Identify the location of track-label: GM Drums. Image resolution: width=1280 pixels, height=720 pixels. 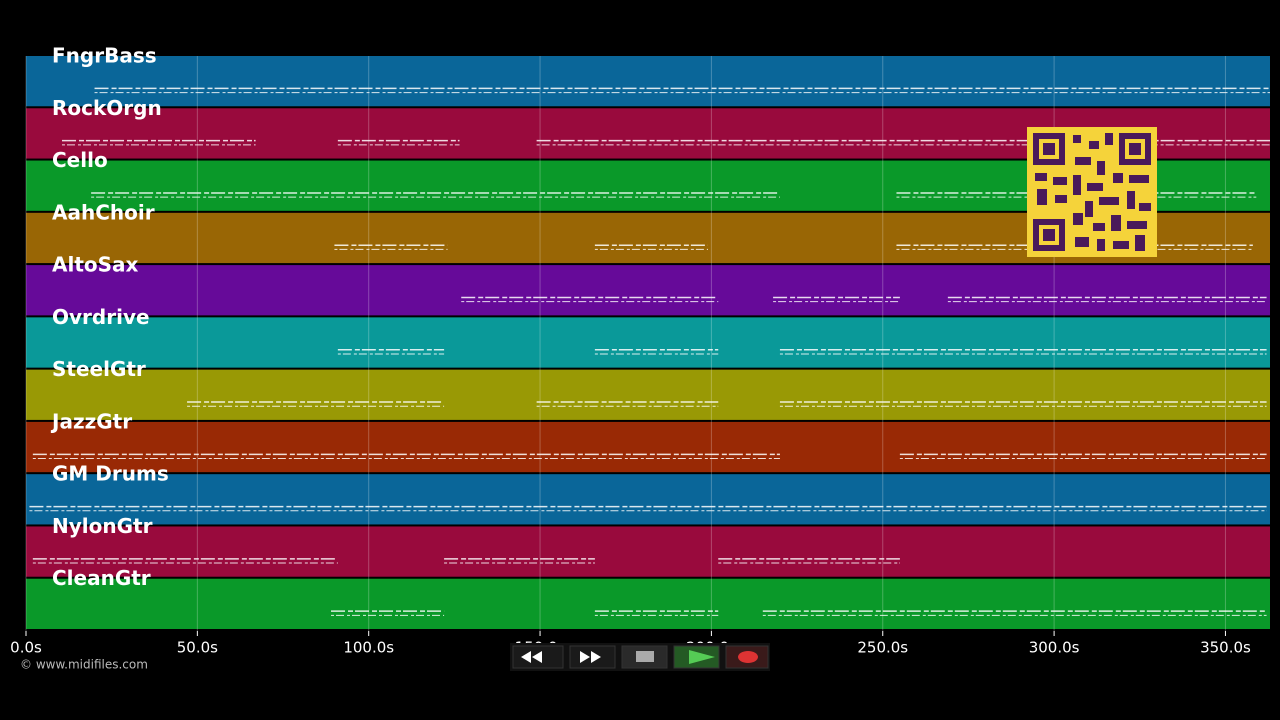
(110, 474).